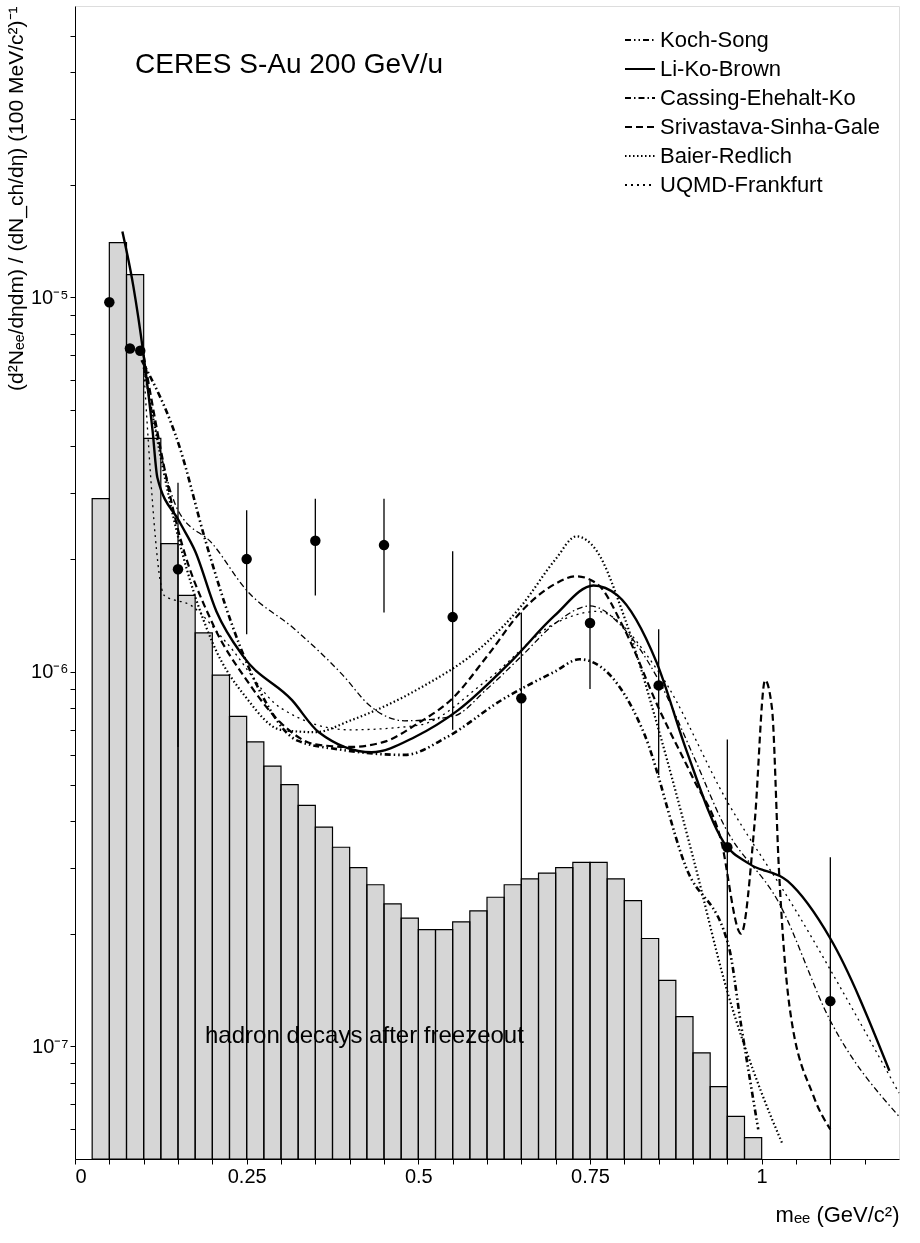  Describe the element at coordinates (762, 1175) in the screenshot. I see `x-tick-label: 1` at that location.